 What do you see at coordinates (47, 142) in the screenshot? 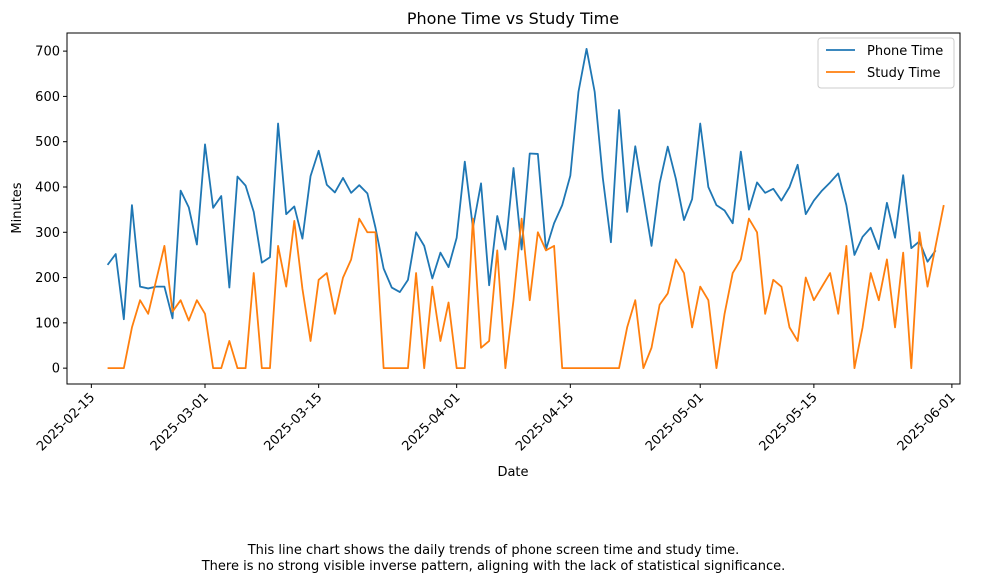
I see `y-tick-label: 500` at bounding box center [47, 142].